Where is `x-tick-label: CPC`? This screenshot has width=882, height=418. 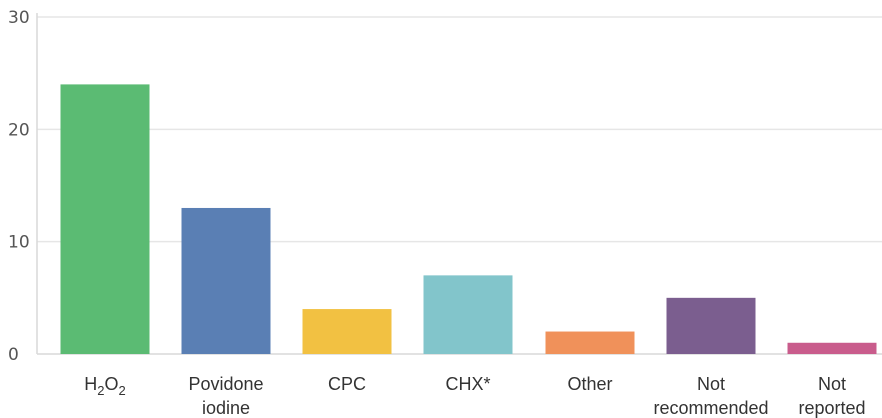
x-tick-label: CPC is located at coordinates (347, 384).